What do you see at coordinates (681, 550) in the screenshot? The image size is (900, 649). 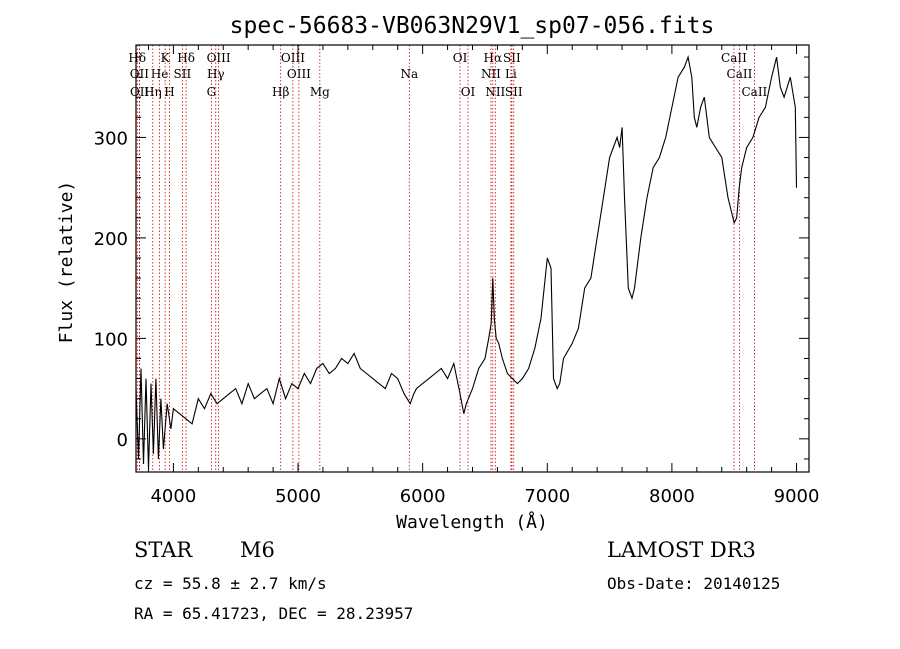 I see `survey-name: LAMOST DR3` at bounding box center [681, 550].